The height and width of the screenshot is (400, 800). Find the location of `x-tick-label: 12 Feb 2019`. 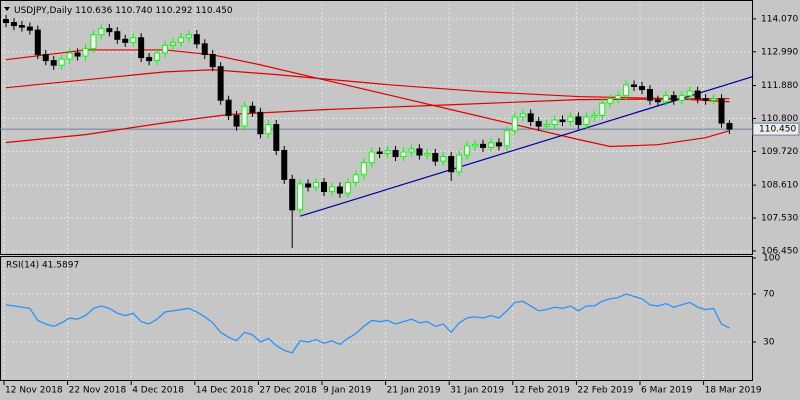

x-tick-label: 12 Feb 2019 is located at coordinates (542, 391).